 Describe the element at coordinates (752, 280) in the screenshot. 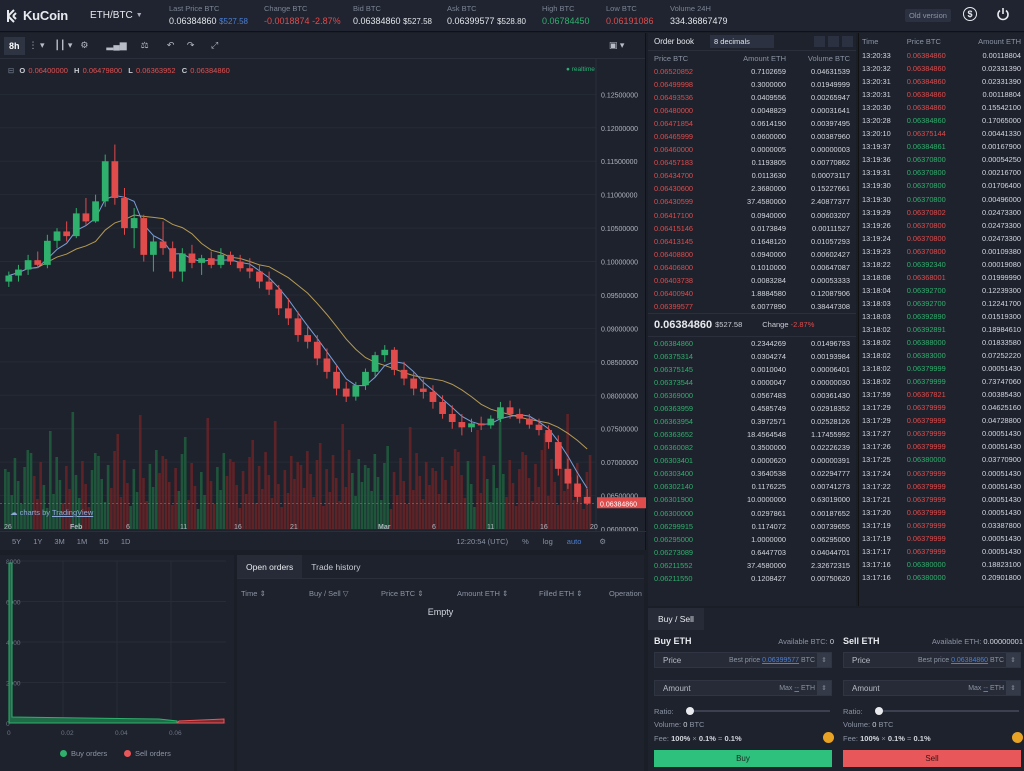

I see `ask-row: 0.06403738 0.0083284 0.00053333` at that location.